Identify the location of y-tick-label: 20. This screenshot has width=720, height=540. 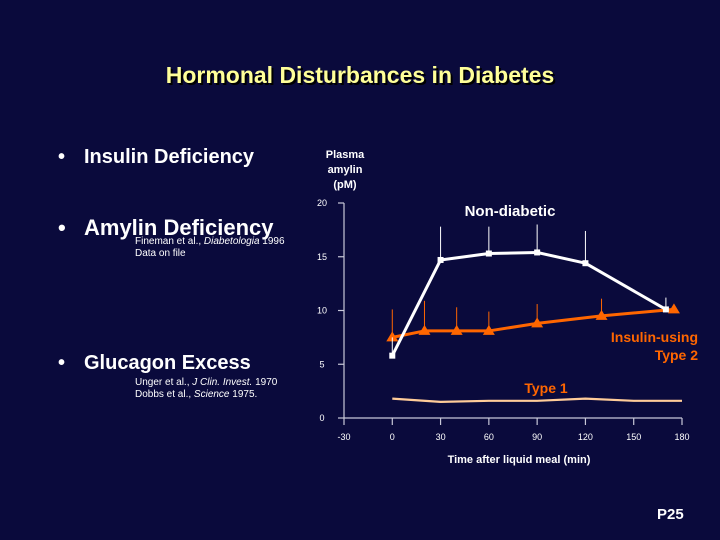
(322, 203).